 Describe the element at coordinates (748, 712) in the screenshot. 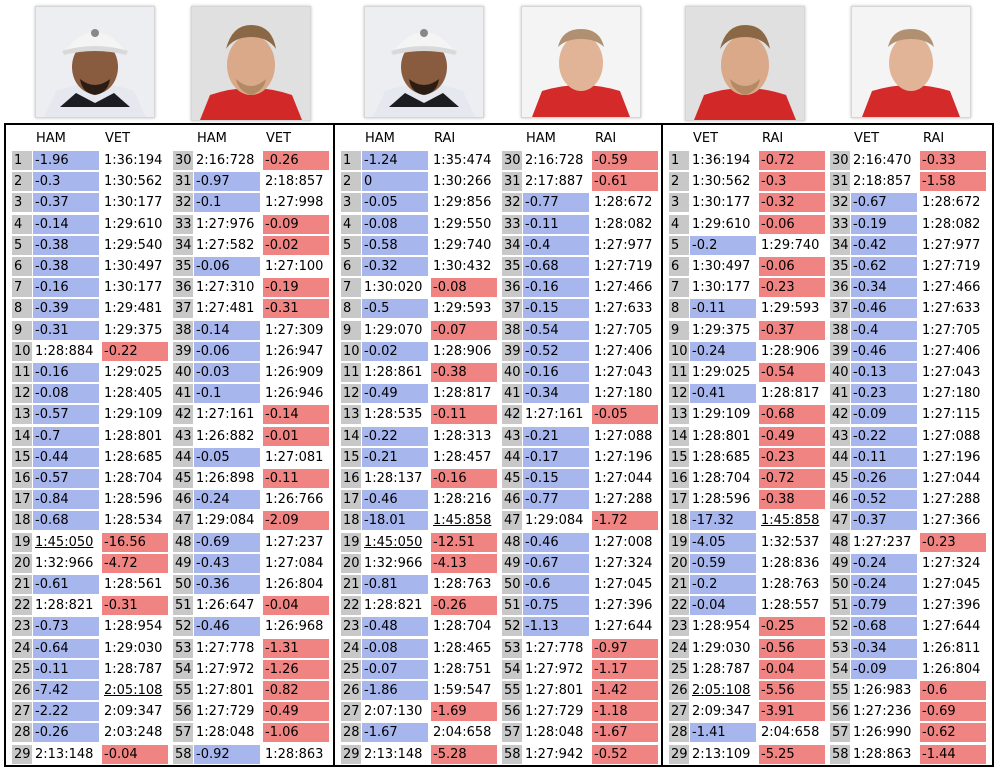

I see `table-row: 27 2:09:347 -3.91` at that location.